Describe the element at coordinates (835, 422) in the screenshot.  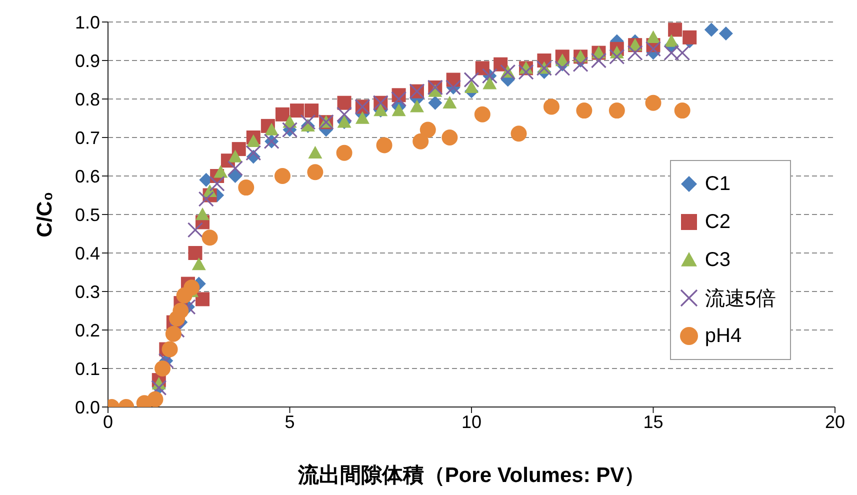
I see `x-tick-label: 20` at that location.